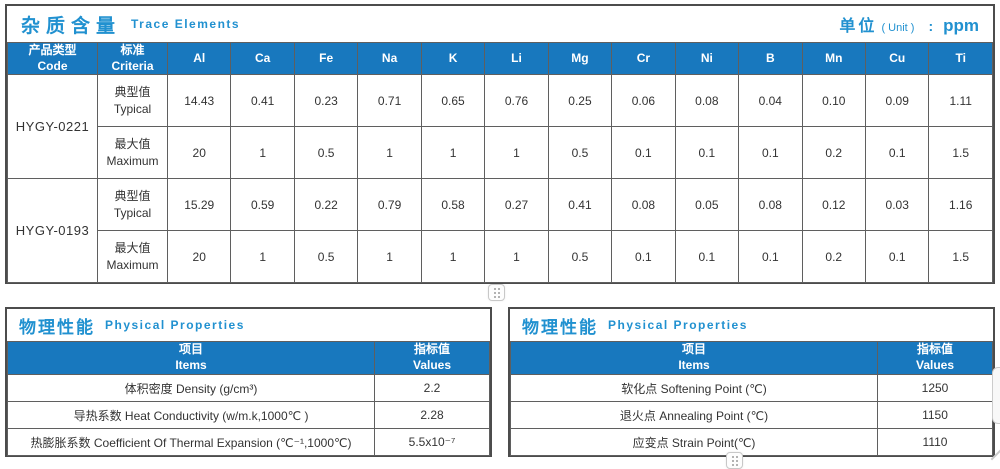  Describe the element at coordinates (199, 58) in the screenshot. I see `element-header-al: Al` at that location.